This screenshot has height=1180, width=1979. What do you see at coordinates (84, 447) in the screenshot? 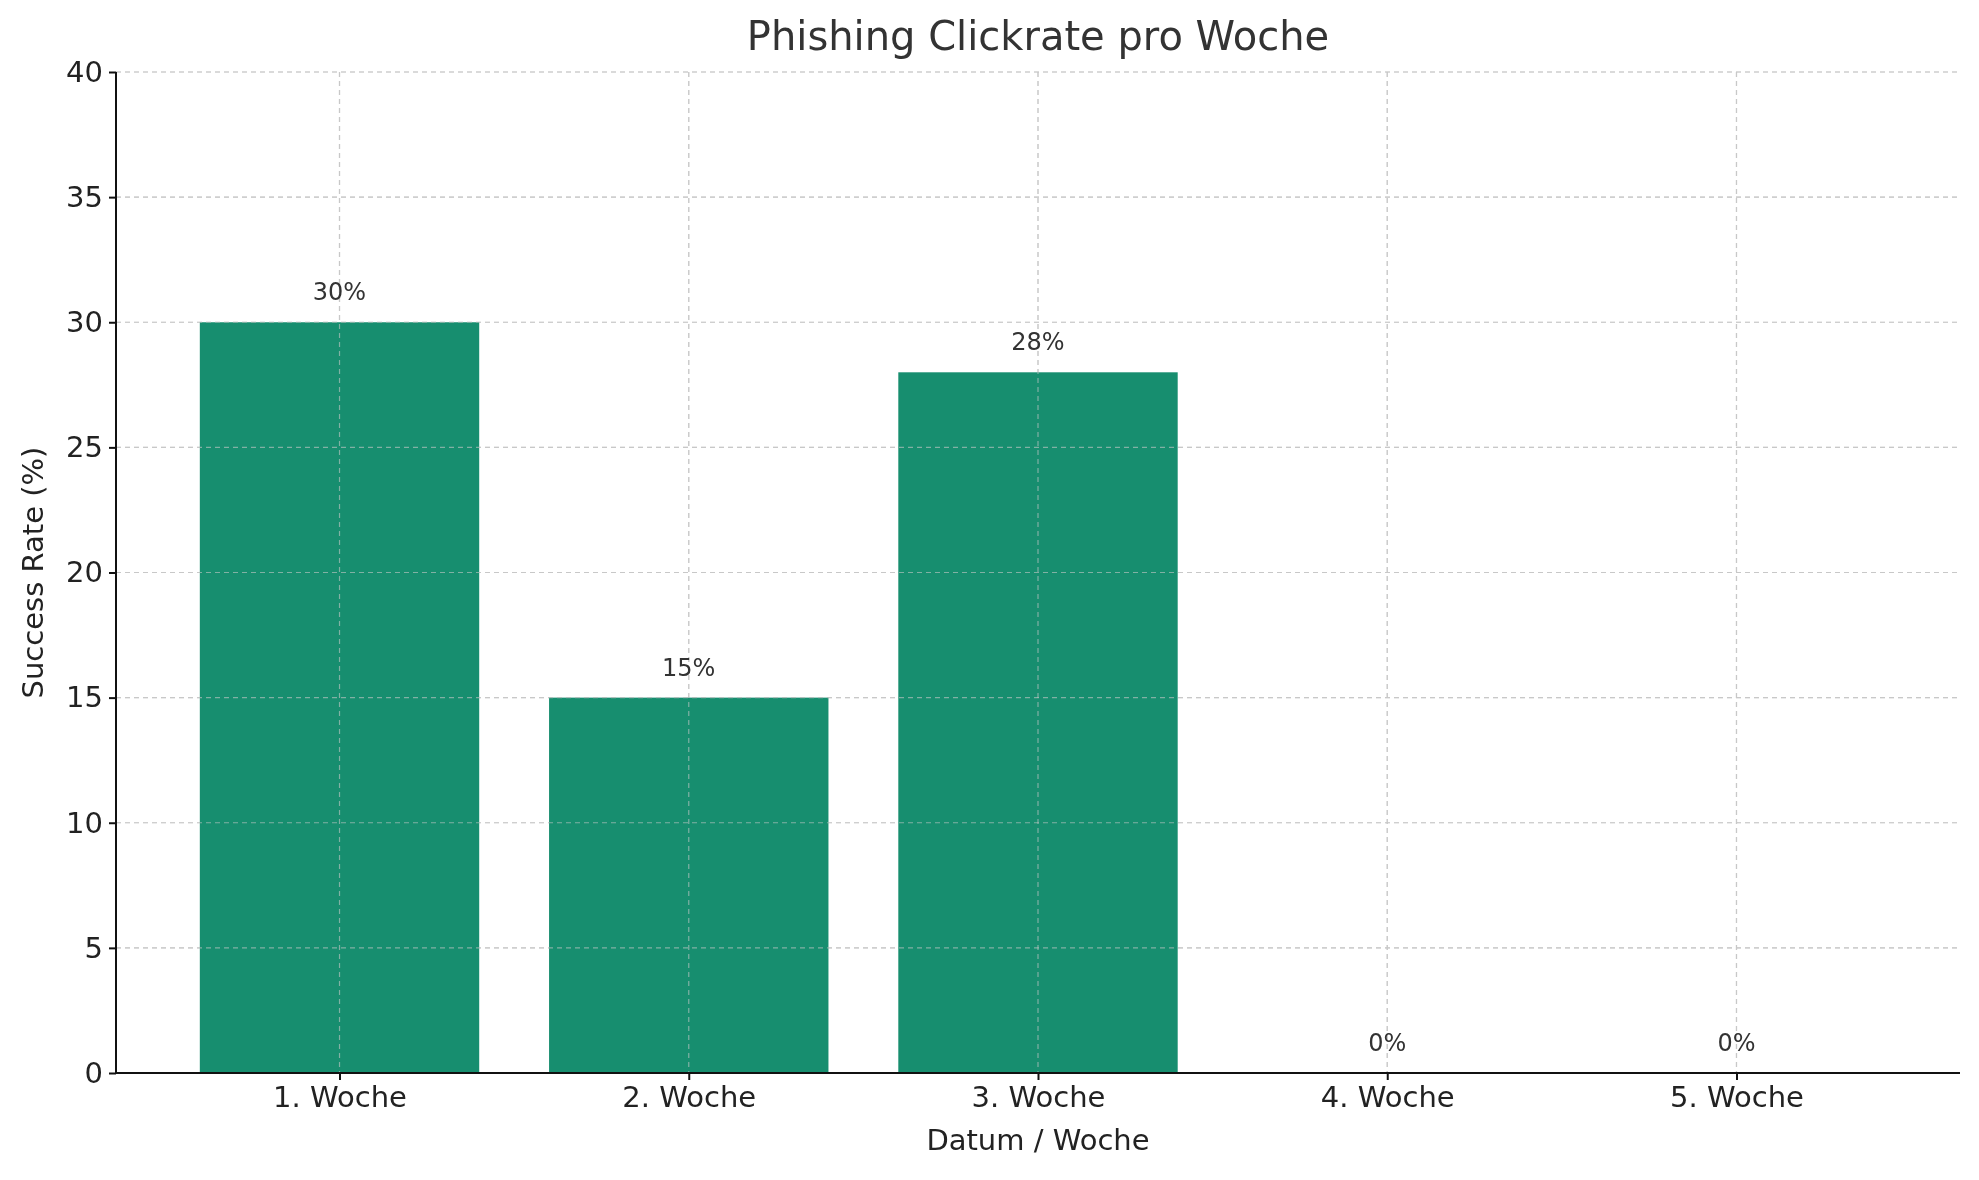
I see `y-tick-label: 25` at bounding box center [84, 447].